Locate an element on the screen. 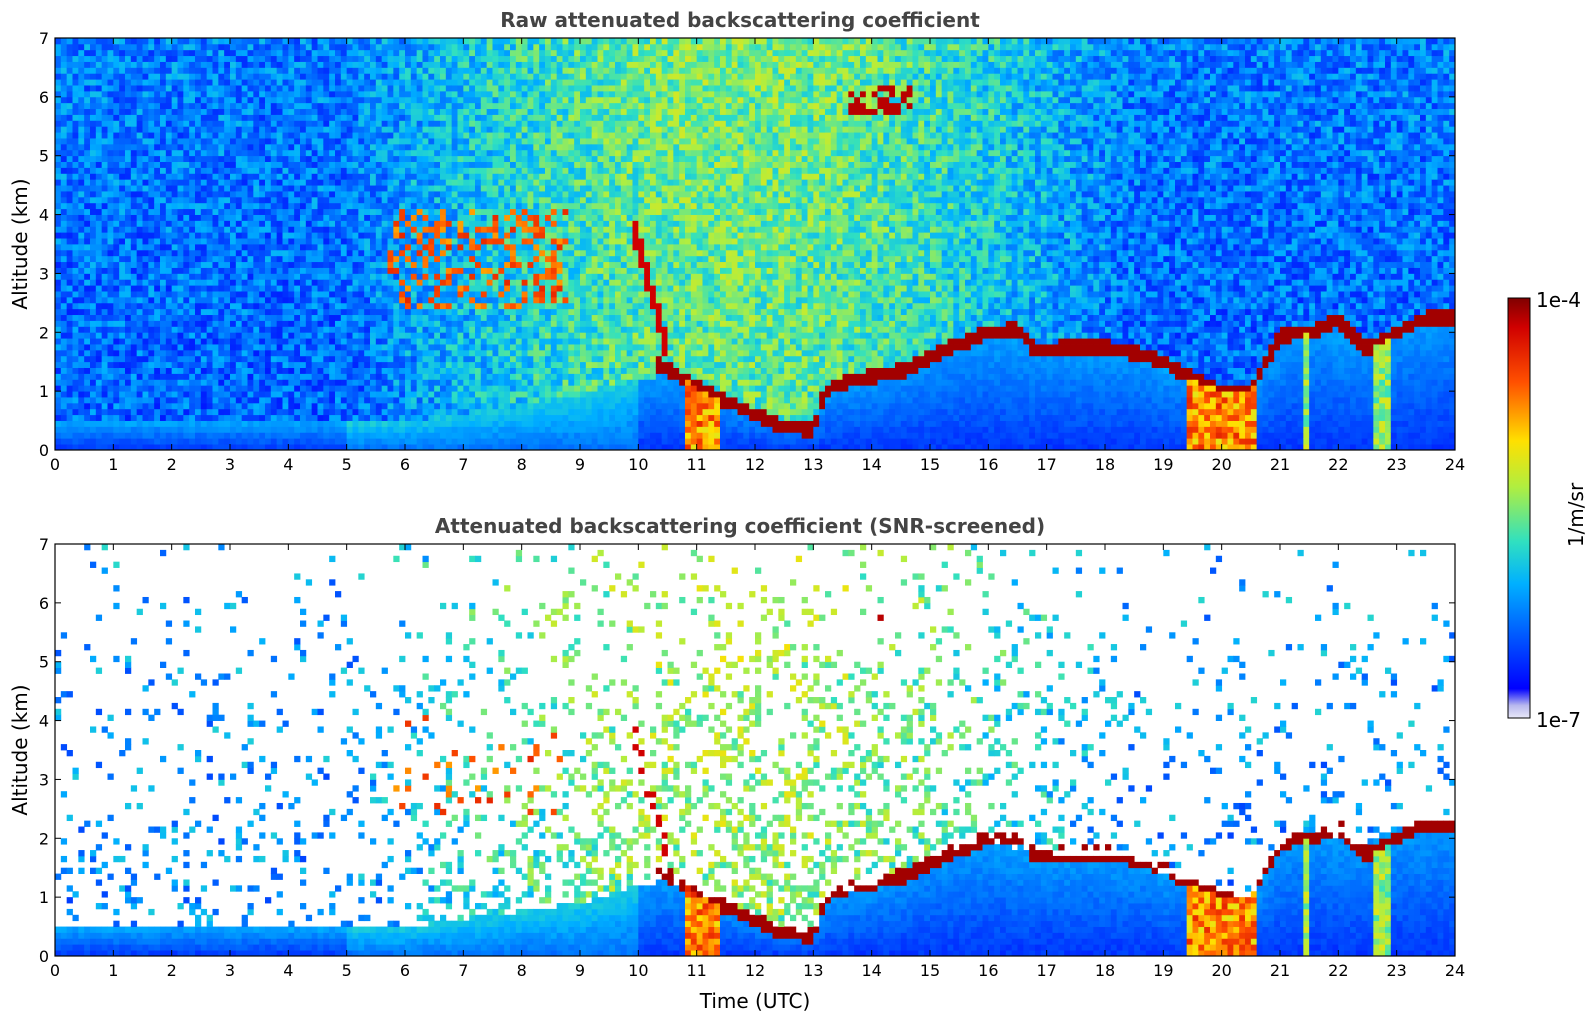  colorbar-max-label: 1e-4 is located at coordinates (1558, 300).